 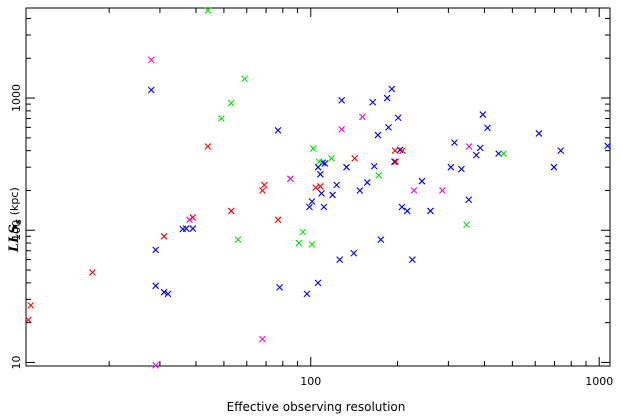 I want to click on y-axis-title-main: LLS, so click(x=14, y=238).